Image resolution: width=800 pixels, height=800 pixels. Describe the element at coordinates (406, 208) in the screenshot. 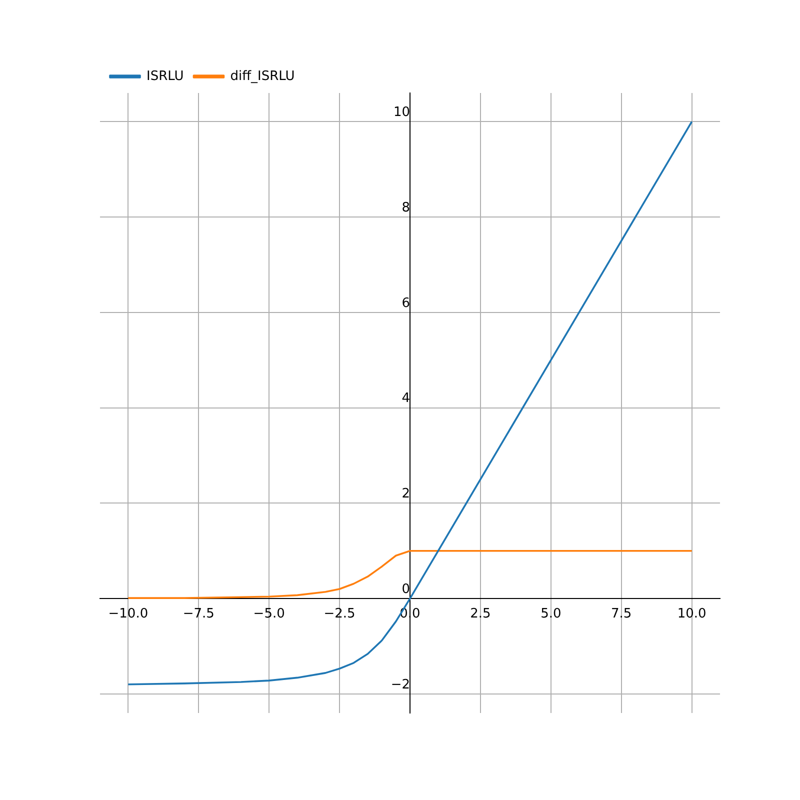

I see `y-tick-label: 8` at that location.